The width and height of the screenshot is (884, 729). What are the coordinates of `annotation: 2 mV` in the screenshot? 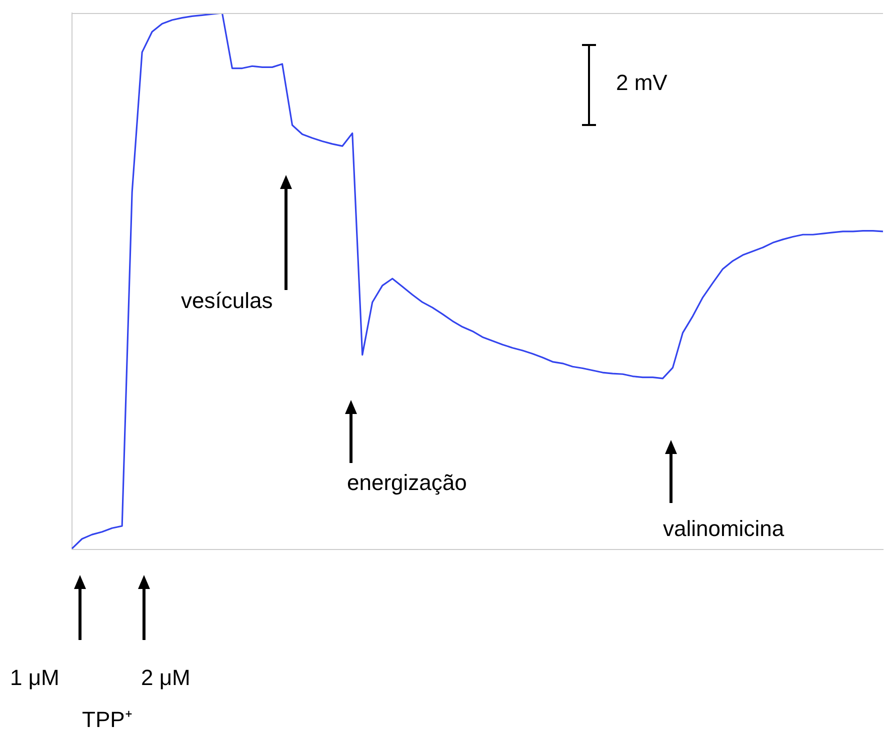 It's located at (642, 83).